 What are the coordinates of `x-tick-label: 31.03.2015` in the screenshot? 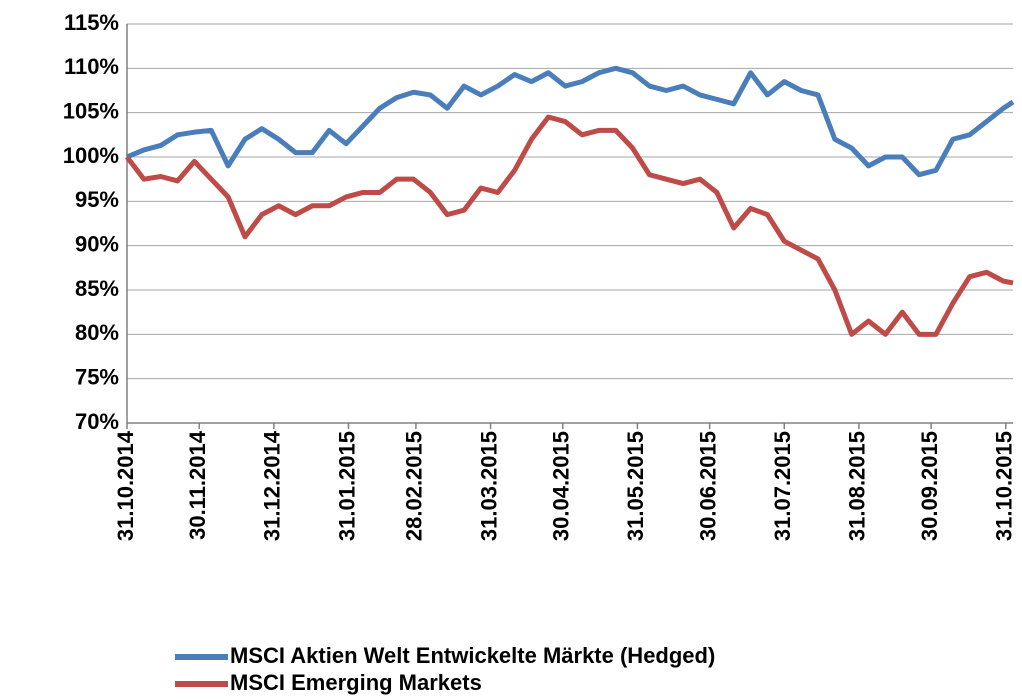 It's located at (488, 486).